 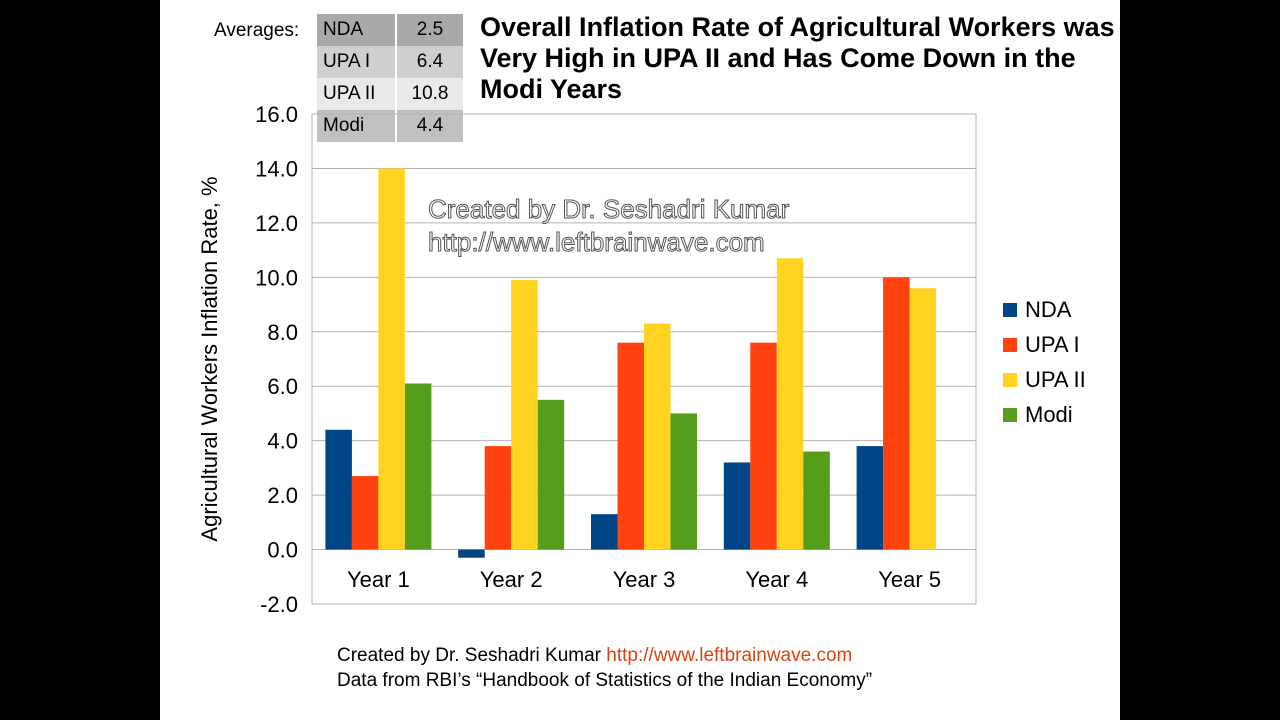 I want to click on averages-row: UPA II 10.8, so click(x=390, y=94).